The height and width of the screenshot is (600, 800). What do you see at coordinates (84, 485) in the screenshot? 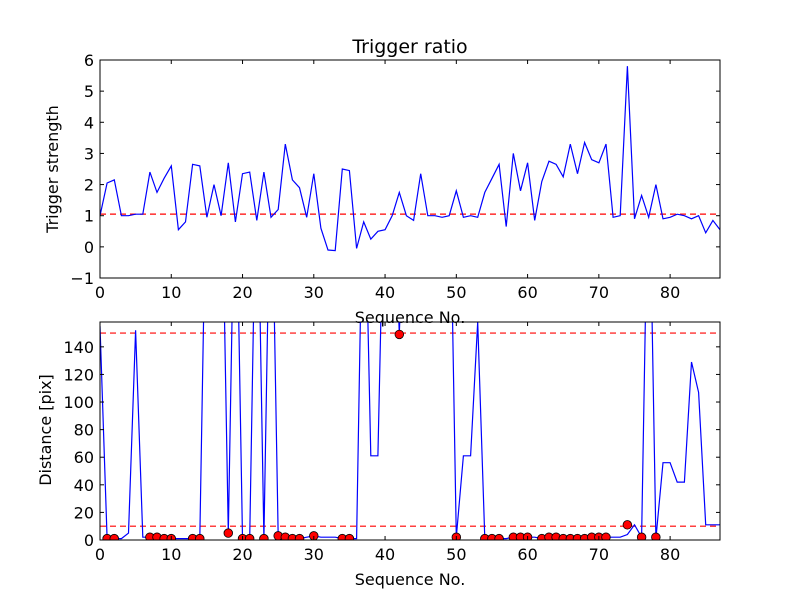
I see `y-tick-label: 40` at bounding box center [84, 485].